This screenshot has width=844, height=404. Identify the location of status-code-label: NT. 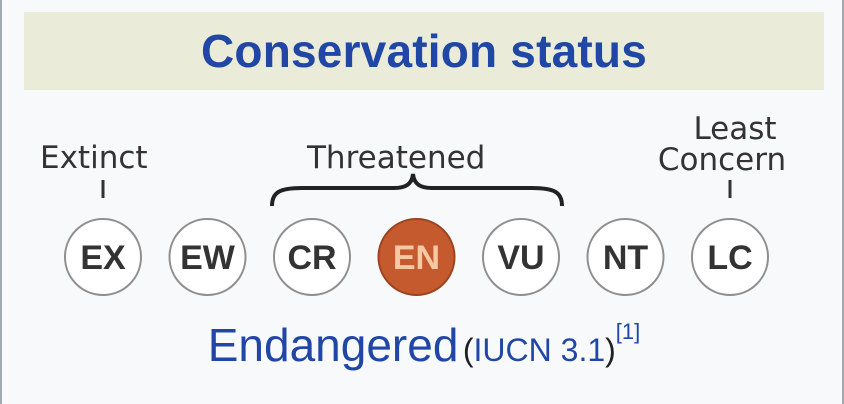
(626, 258).